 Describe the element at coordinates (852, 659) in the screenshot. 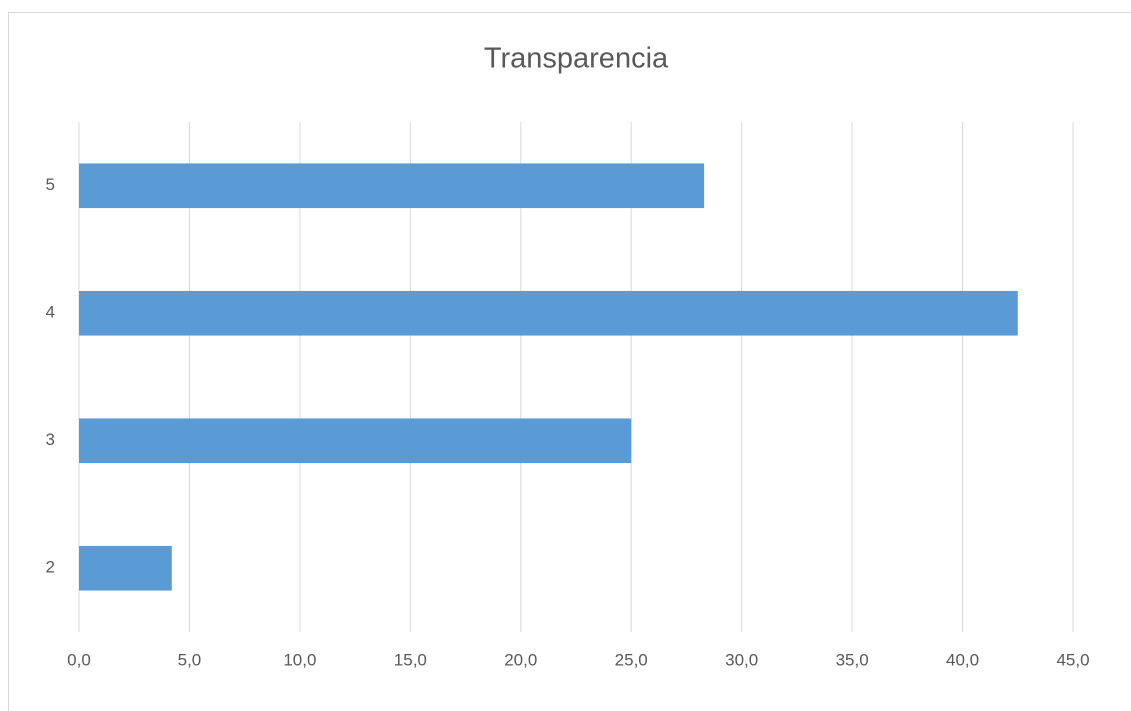

I see `x-tick-label: 35,0` at that location.